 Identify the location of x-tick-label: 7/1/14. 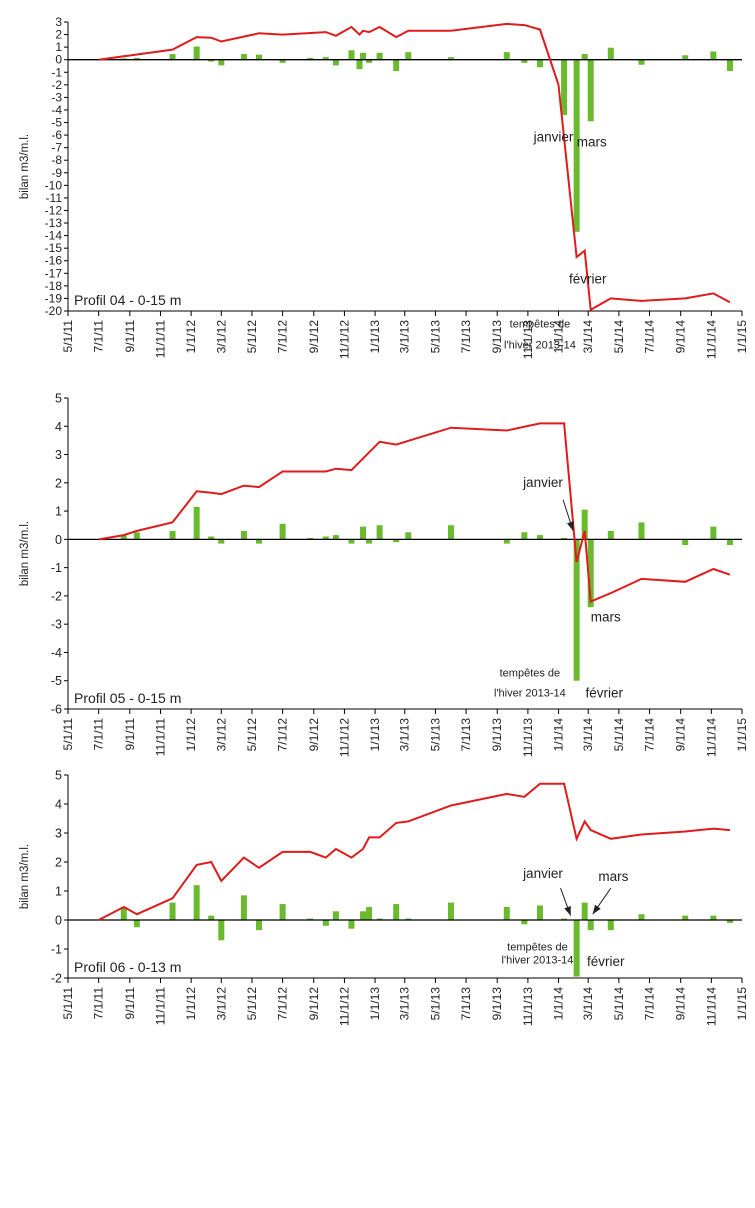
(650, 735).